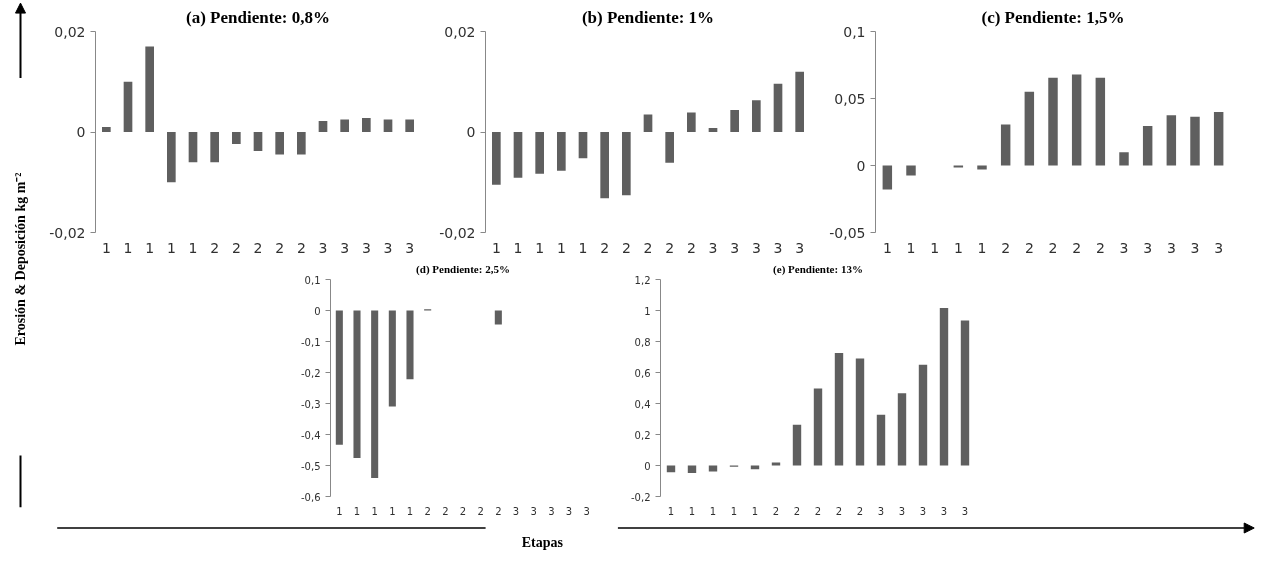  Describe the element at coordinates (642, 280) in the screenshot. I see `y-tick-label: 1,2` at that location.